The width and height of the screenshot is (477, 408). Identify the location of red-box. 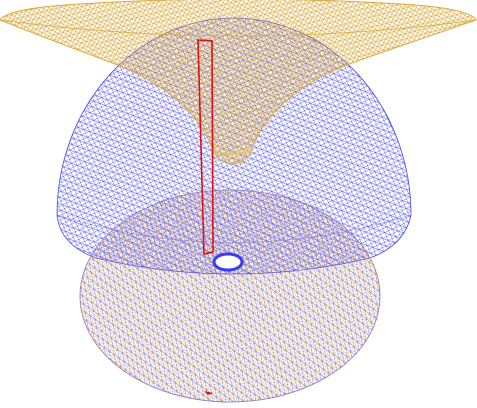
(205, 147).